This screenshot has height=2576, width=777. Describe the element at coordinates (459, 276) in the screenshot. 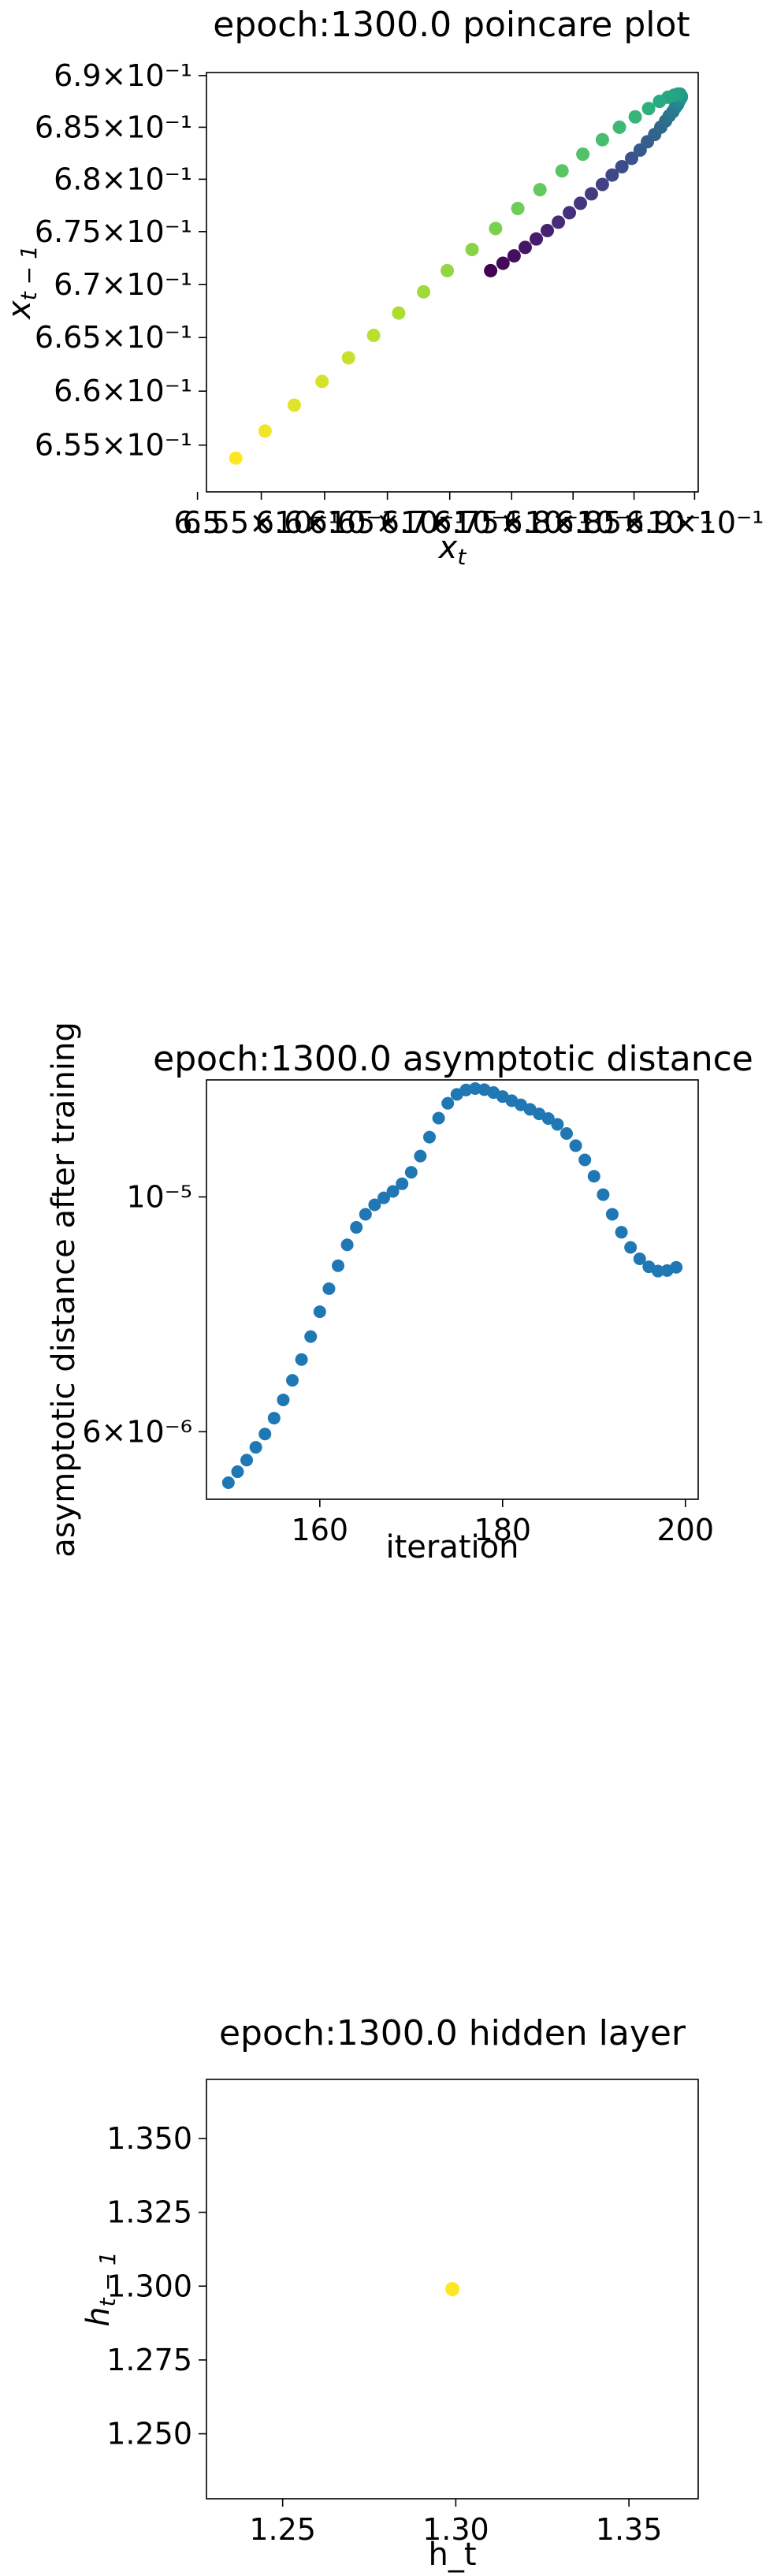

I see `poincare-points` at that location.